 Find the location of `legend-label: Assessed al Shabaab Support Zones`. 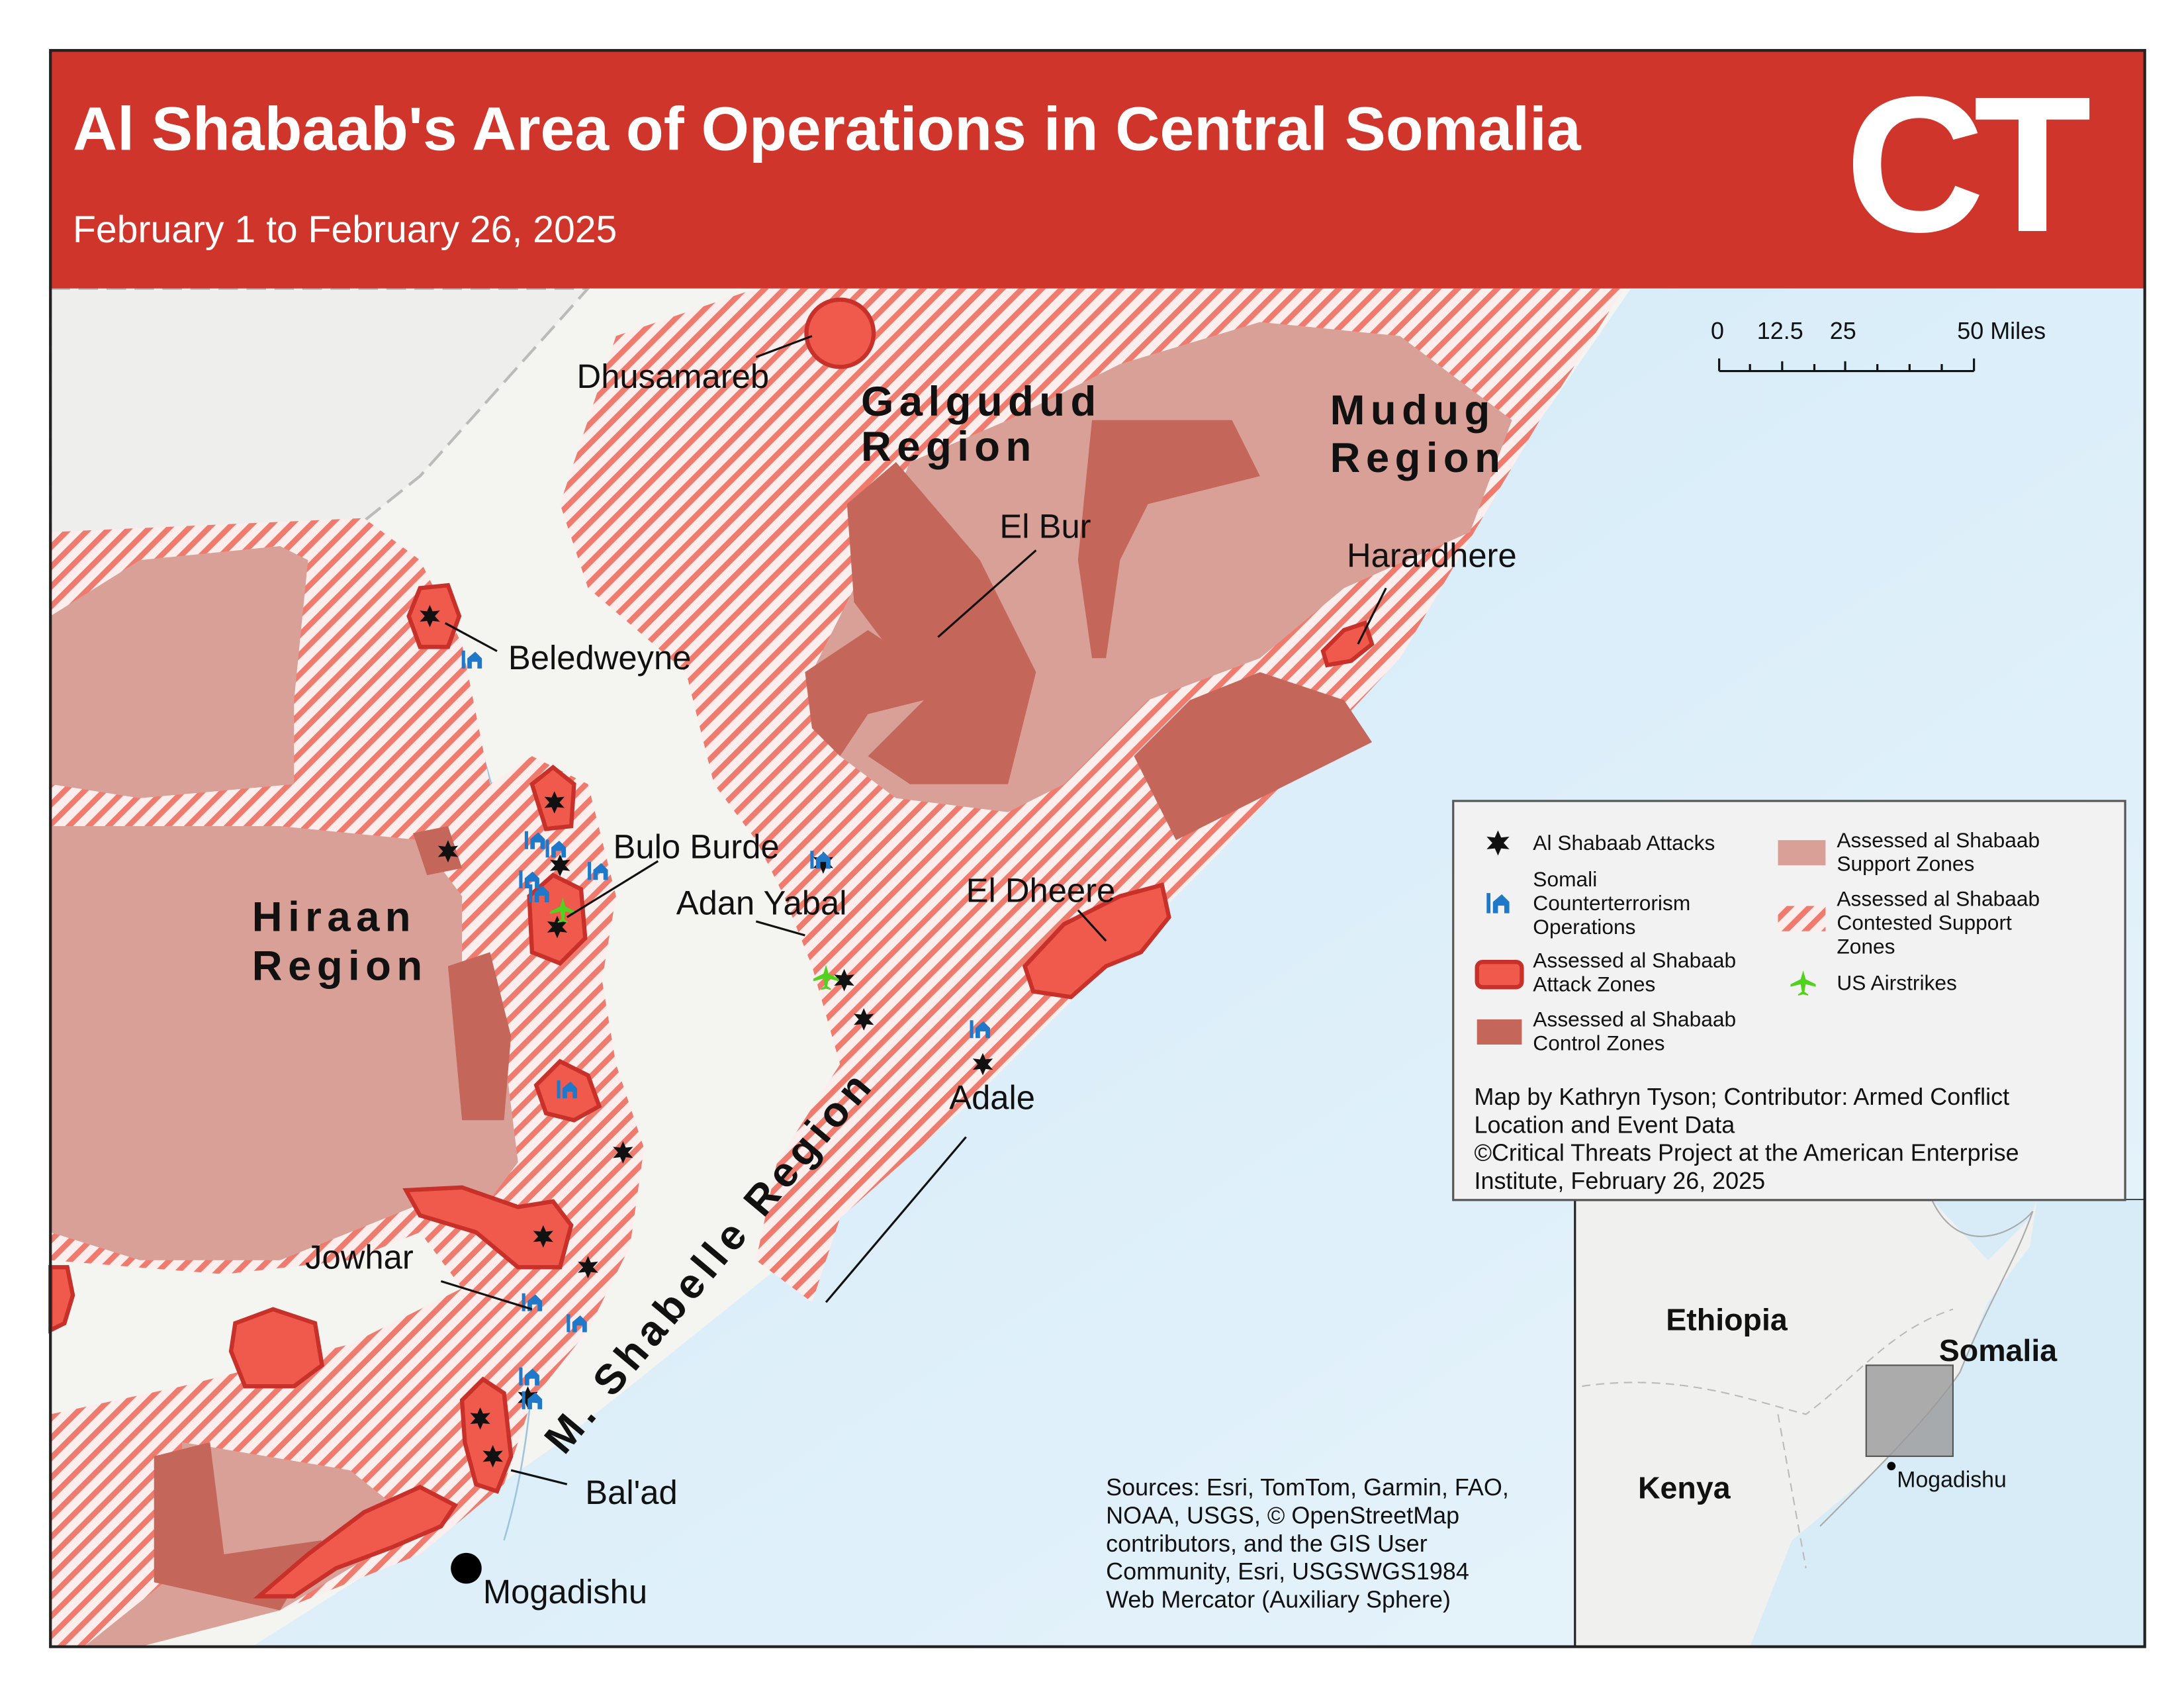

legend-label: Assessed al Shabaab Support Zones is located at coordinates (1939, 852).